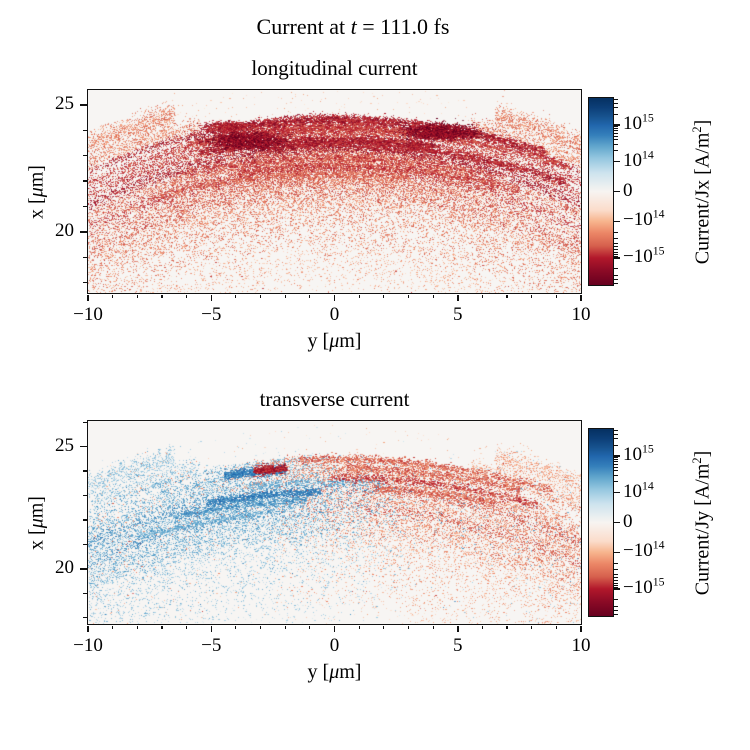 This screenshot has height=750, width=750. Describe the element at coordinates (303, 26) in the screenshot. I see `figure-title-pre: Current at` at that location.